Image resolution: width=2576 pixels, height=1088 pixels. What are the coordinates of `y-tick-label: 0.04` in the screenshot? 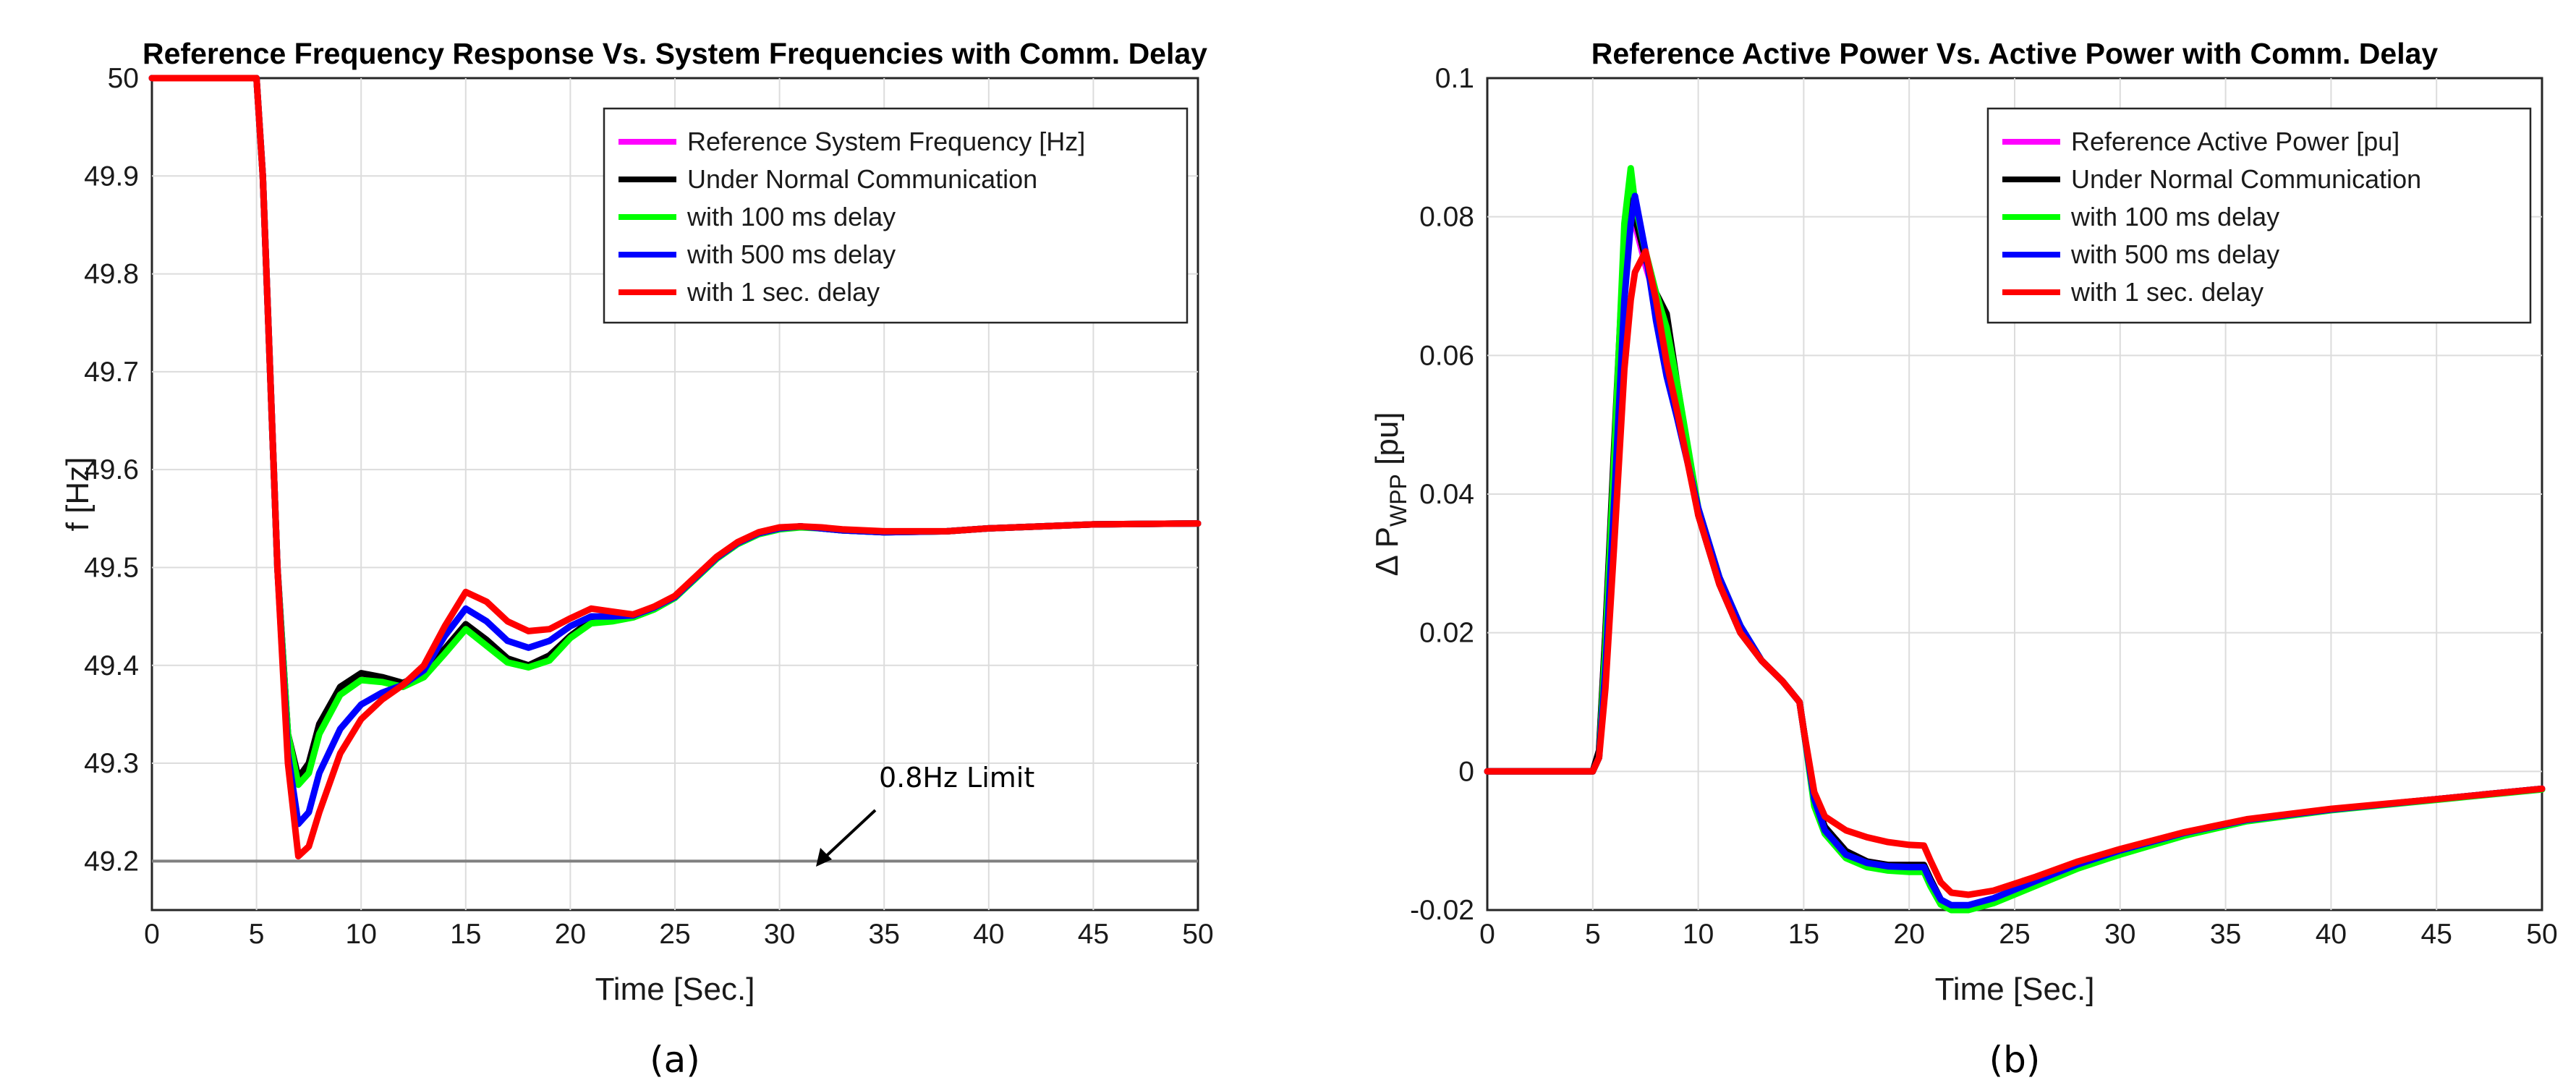 It's located at (1446, 494).